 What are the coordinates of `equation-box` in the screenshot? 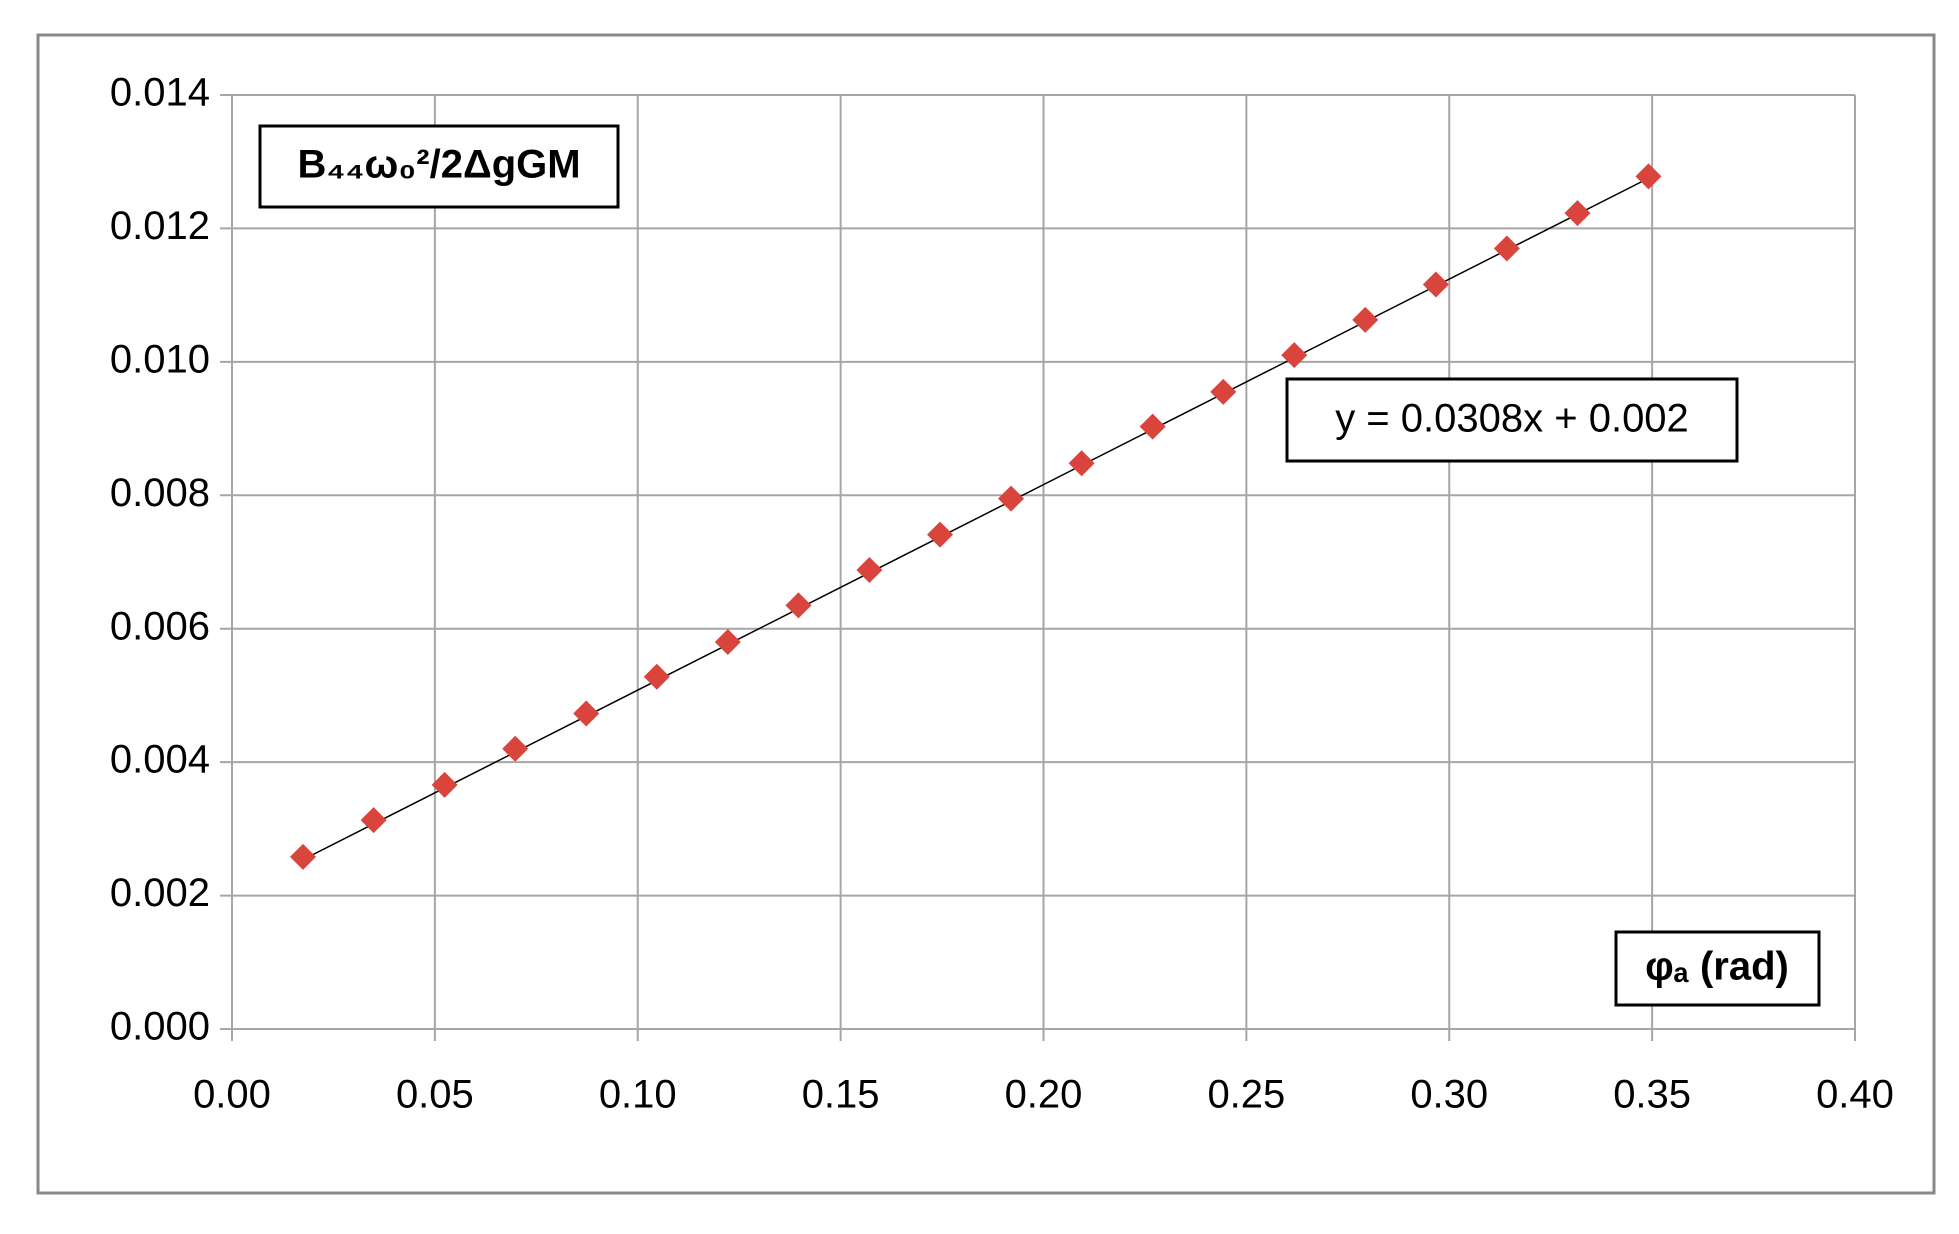 It's located at (1512, 420).